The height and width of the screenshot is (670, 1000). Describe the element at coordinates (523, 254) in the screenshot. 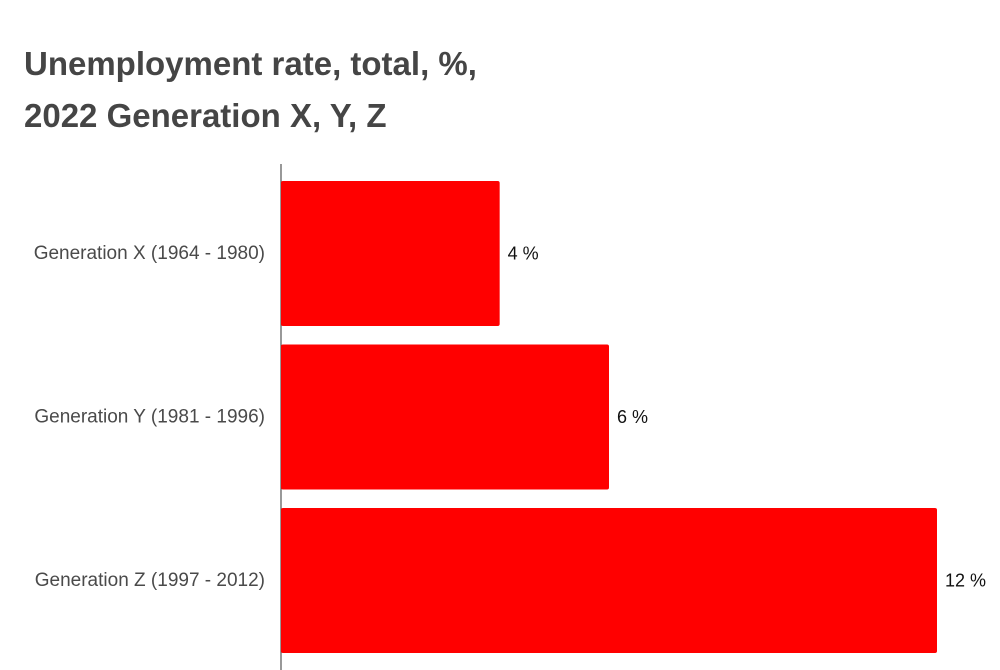

I see `value-label-1: 4 %` at that location.